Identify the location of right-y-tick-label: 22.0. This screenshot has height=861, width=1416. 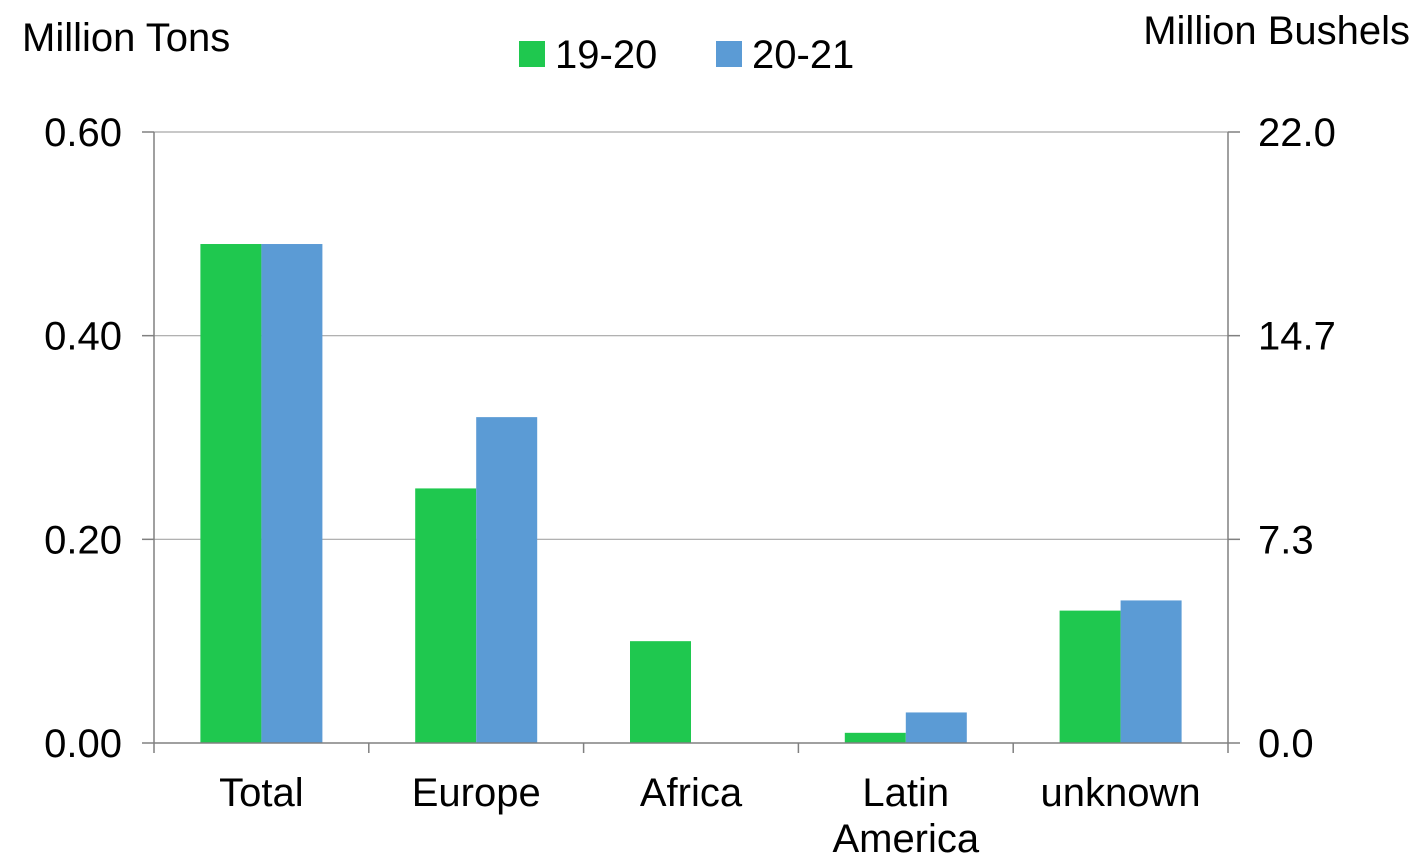
(1297, 133).